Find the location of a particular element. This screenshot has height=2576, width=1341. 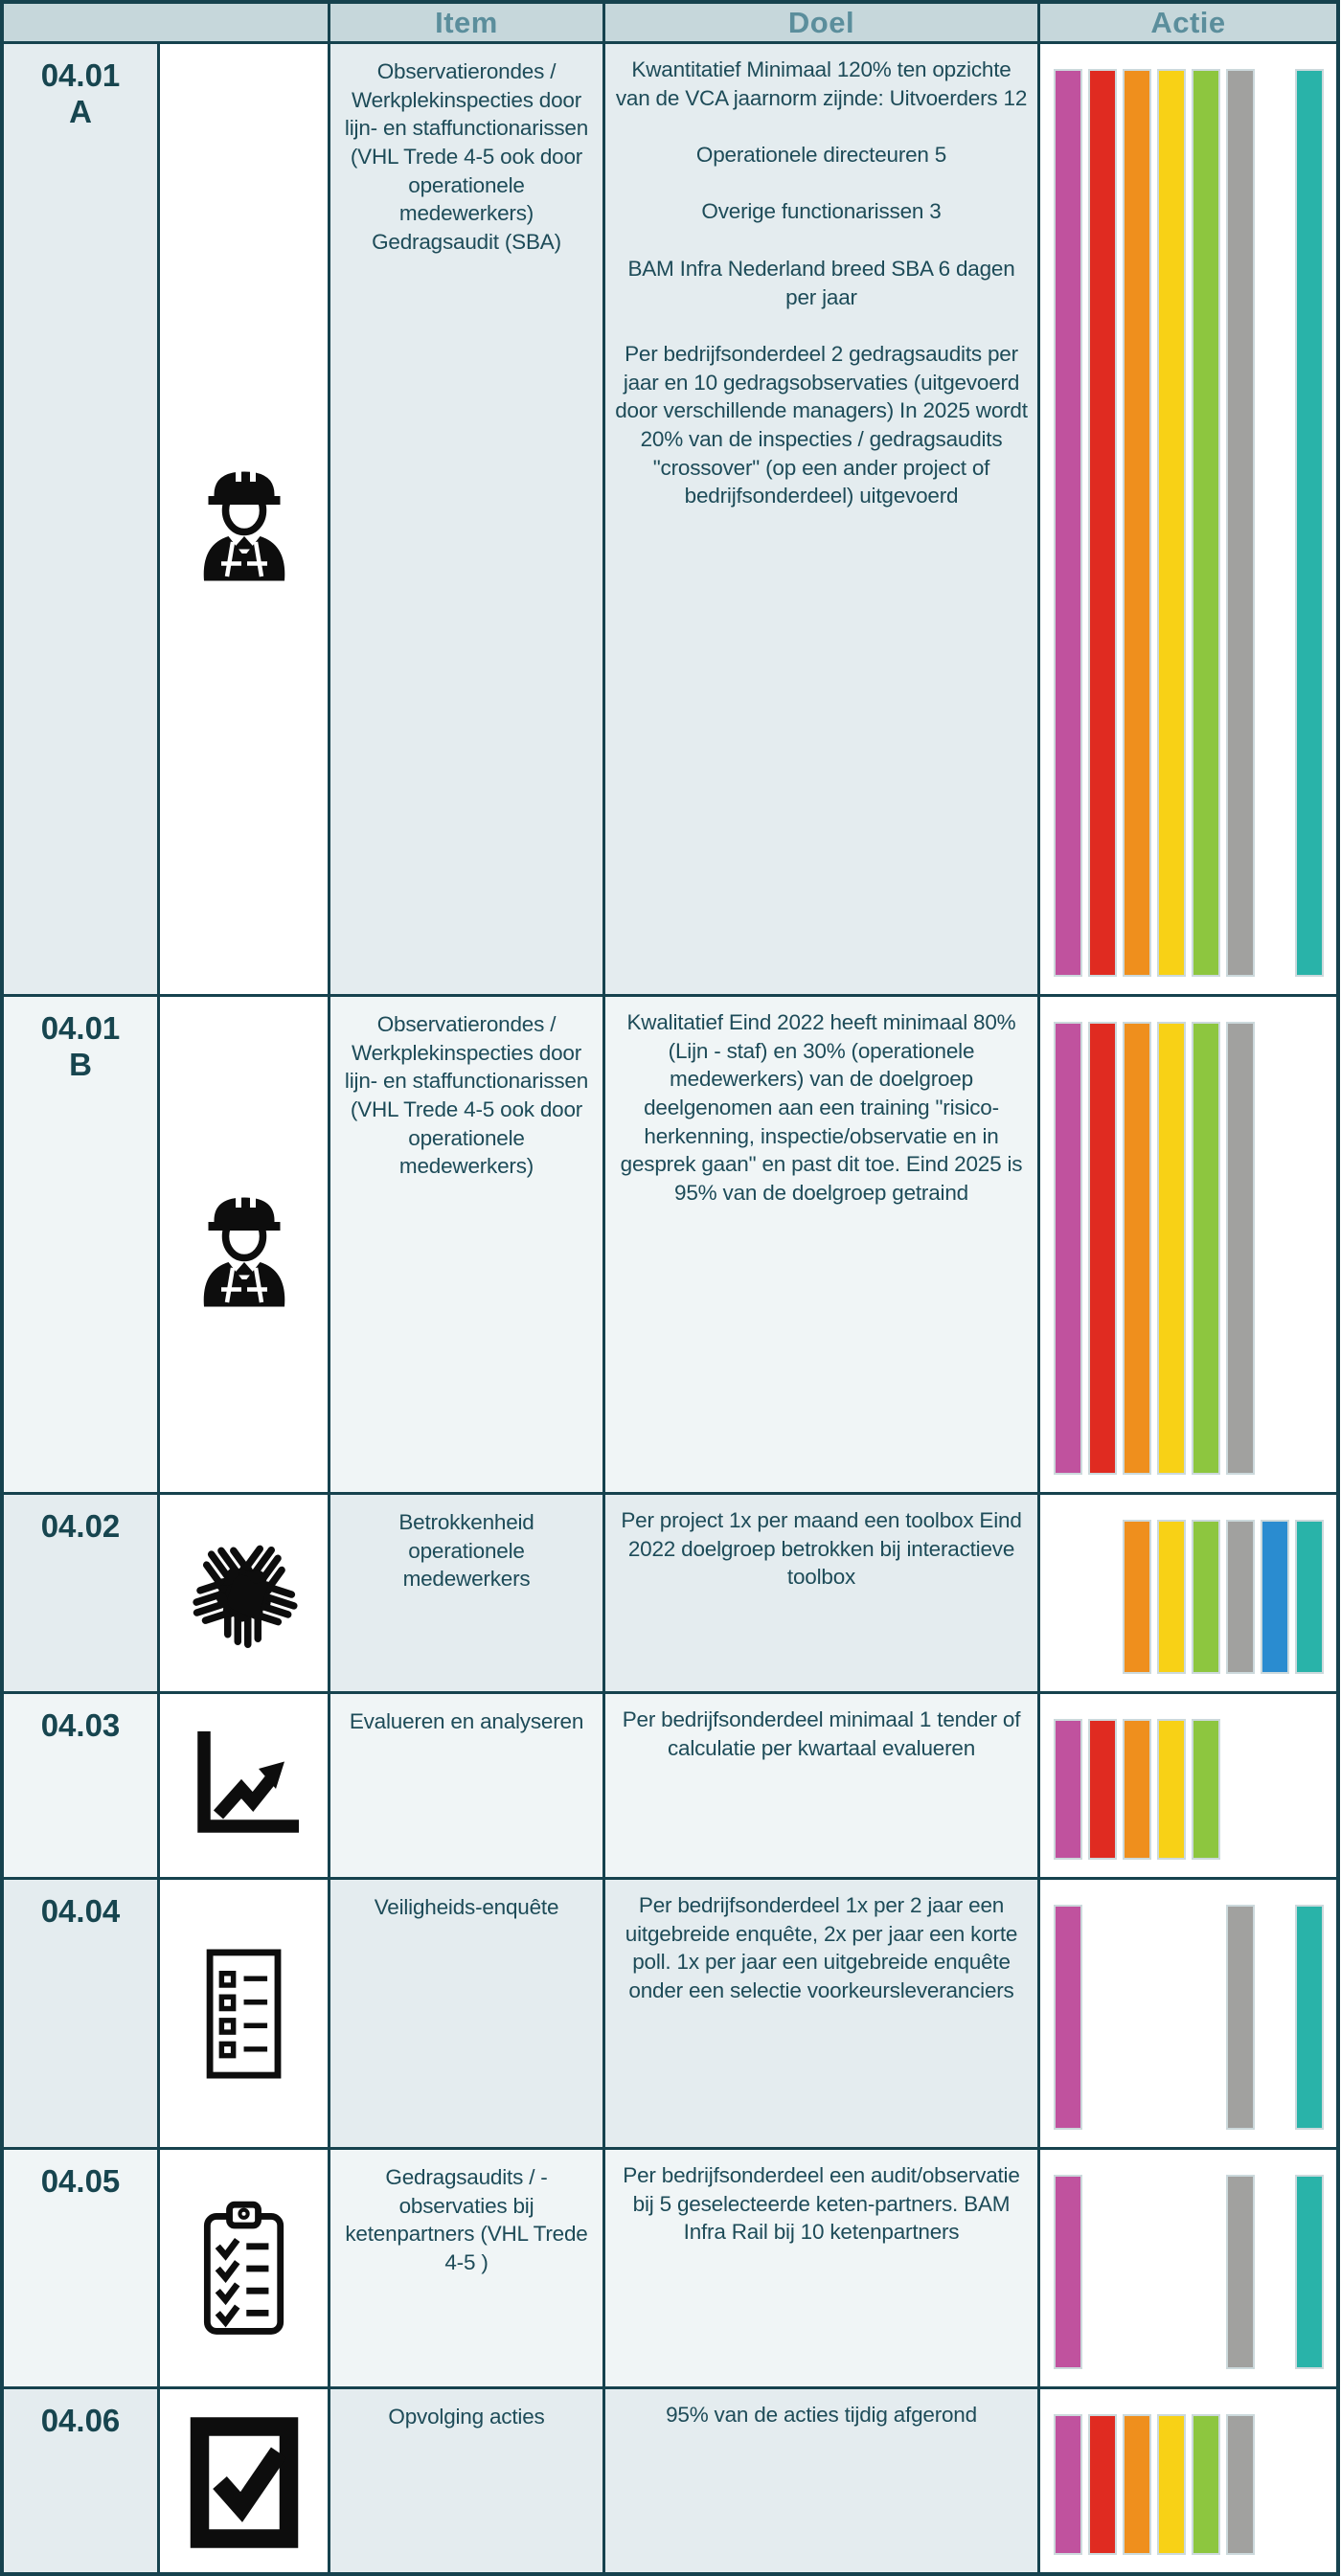

header-doel: Doel is located at coordinates (822, 24).